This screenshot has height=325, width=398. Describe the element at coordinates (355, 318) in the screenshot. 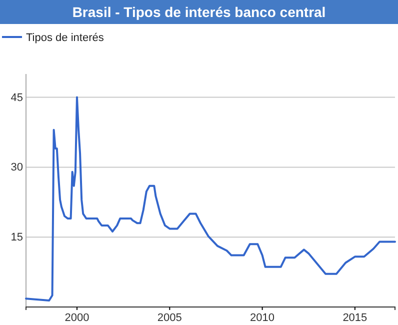

I see `x-tick-label: 2015` at that location.